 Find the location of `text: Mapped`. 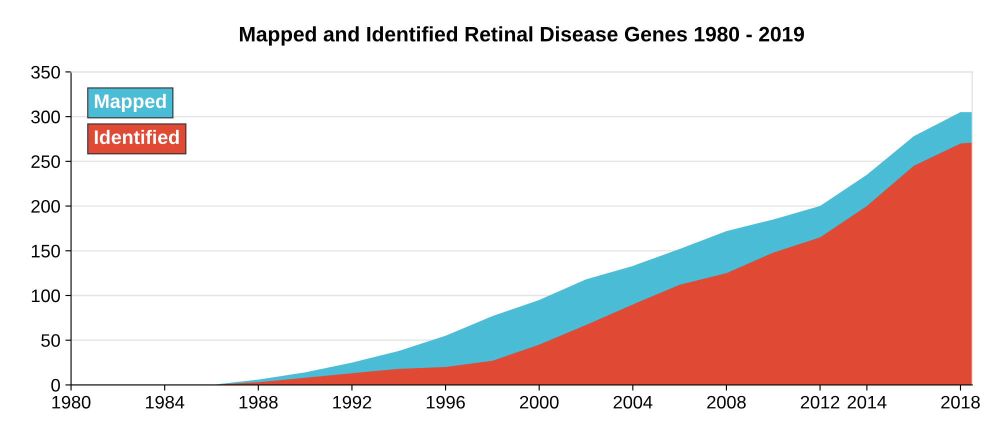

text: Mapped is located at coordinates (130, 103).